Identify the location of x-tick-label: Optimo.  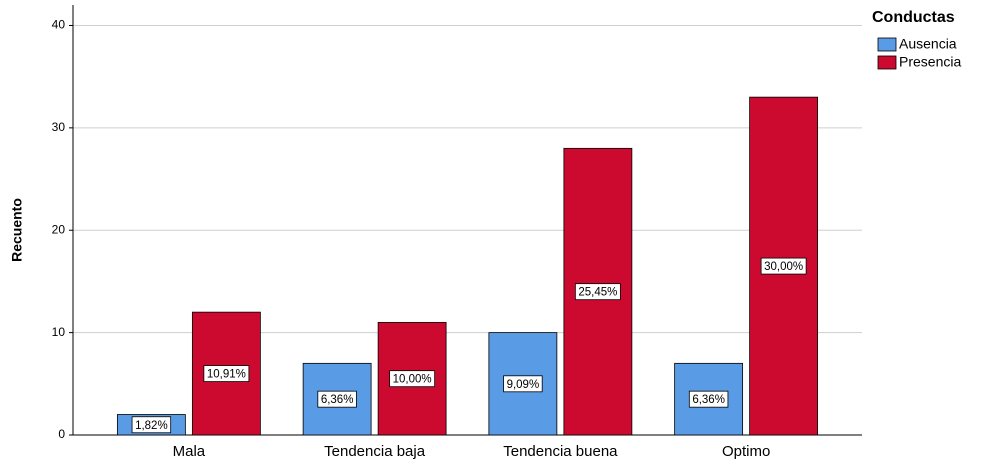
(746, 451).